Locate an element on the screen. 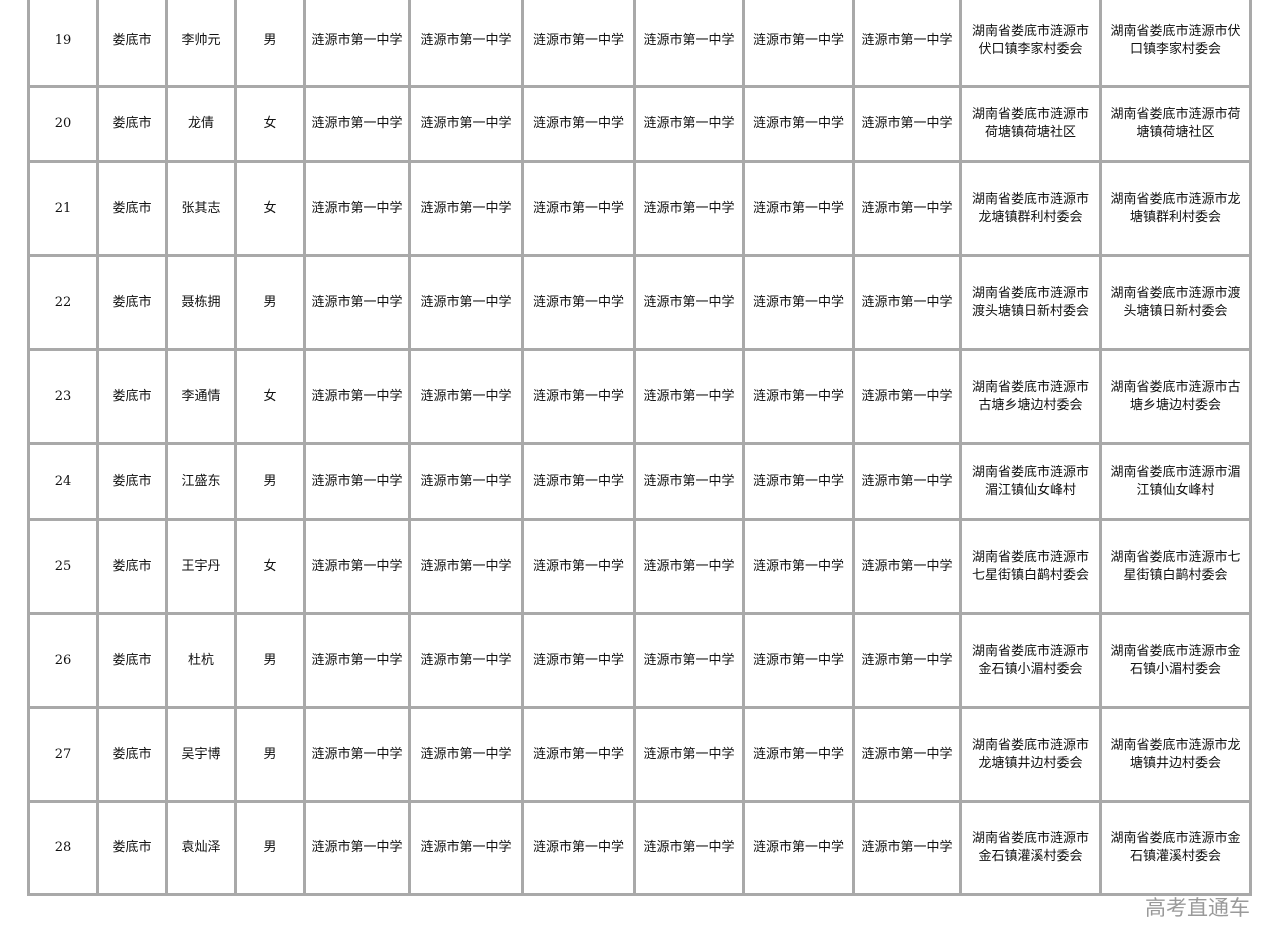 The width and height of the screenshot is (1280, 943). address-cell: 湖南省娄底市涟源市龙塘镇井边村委会 is located at coordinates (1030, 754).